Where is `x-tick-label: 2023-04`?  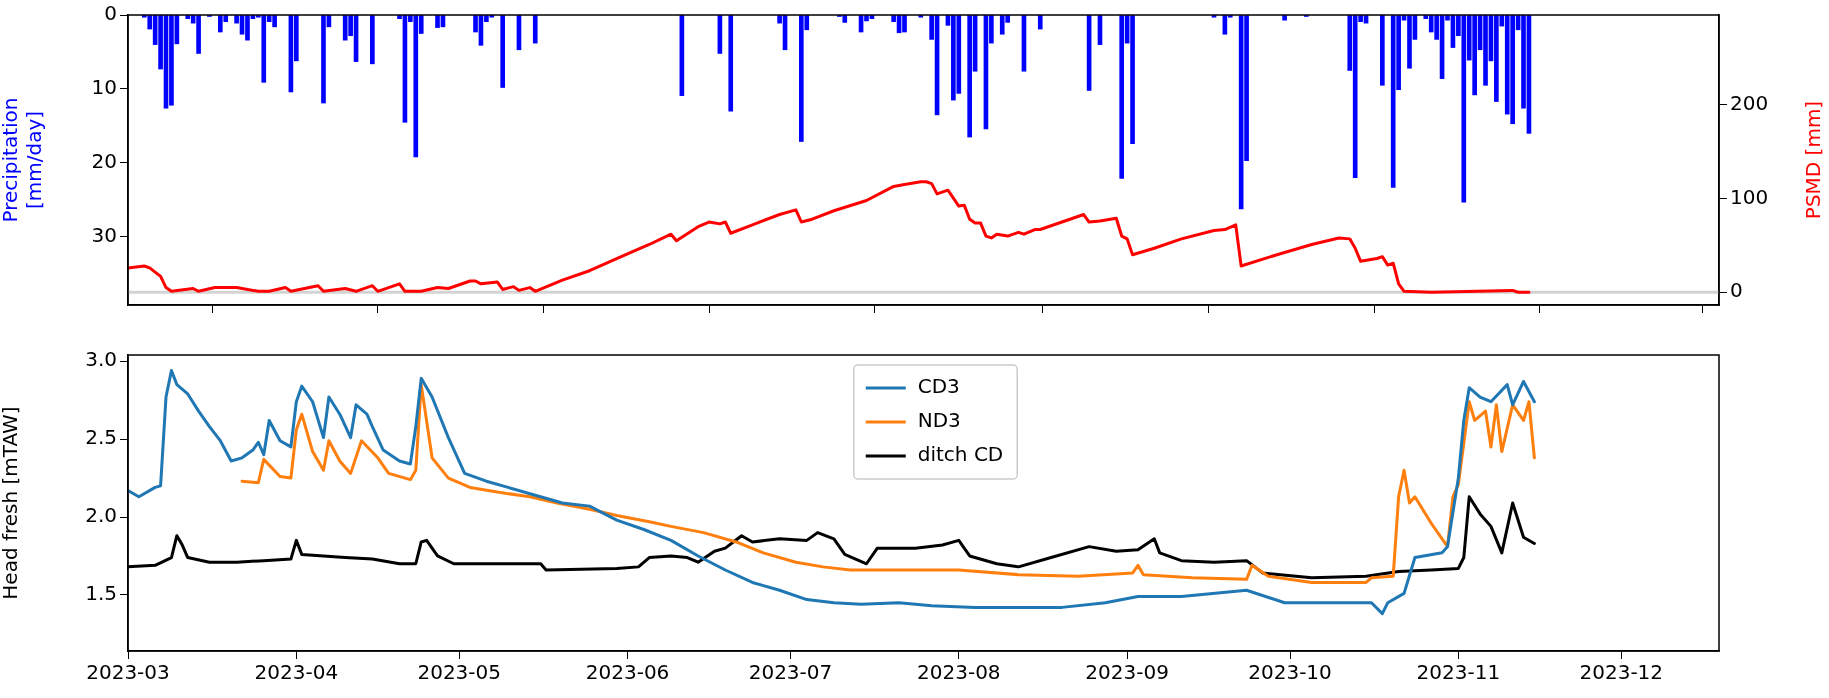
x-tick-label: 2023-04 is located at coordinates (296, 672).